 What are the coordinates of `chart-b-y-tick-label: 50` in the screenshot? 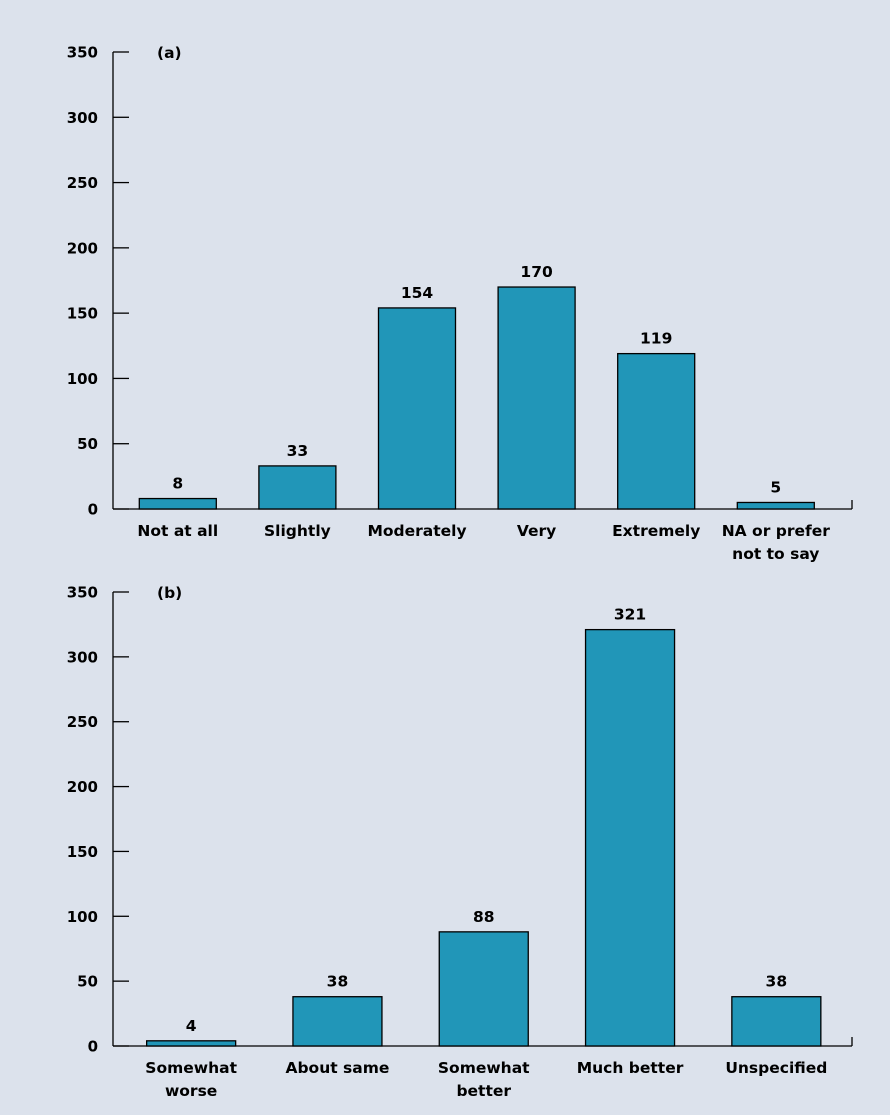 It's located at (87, 982).